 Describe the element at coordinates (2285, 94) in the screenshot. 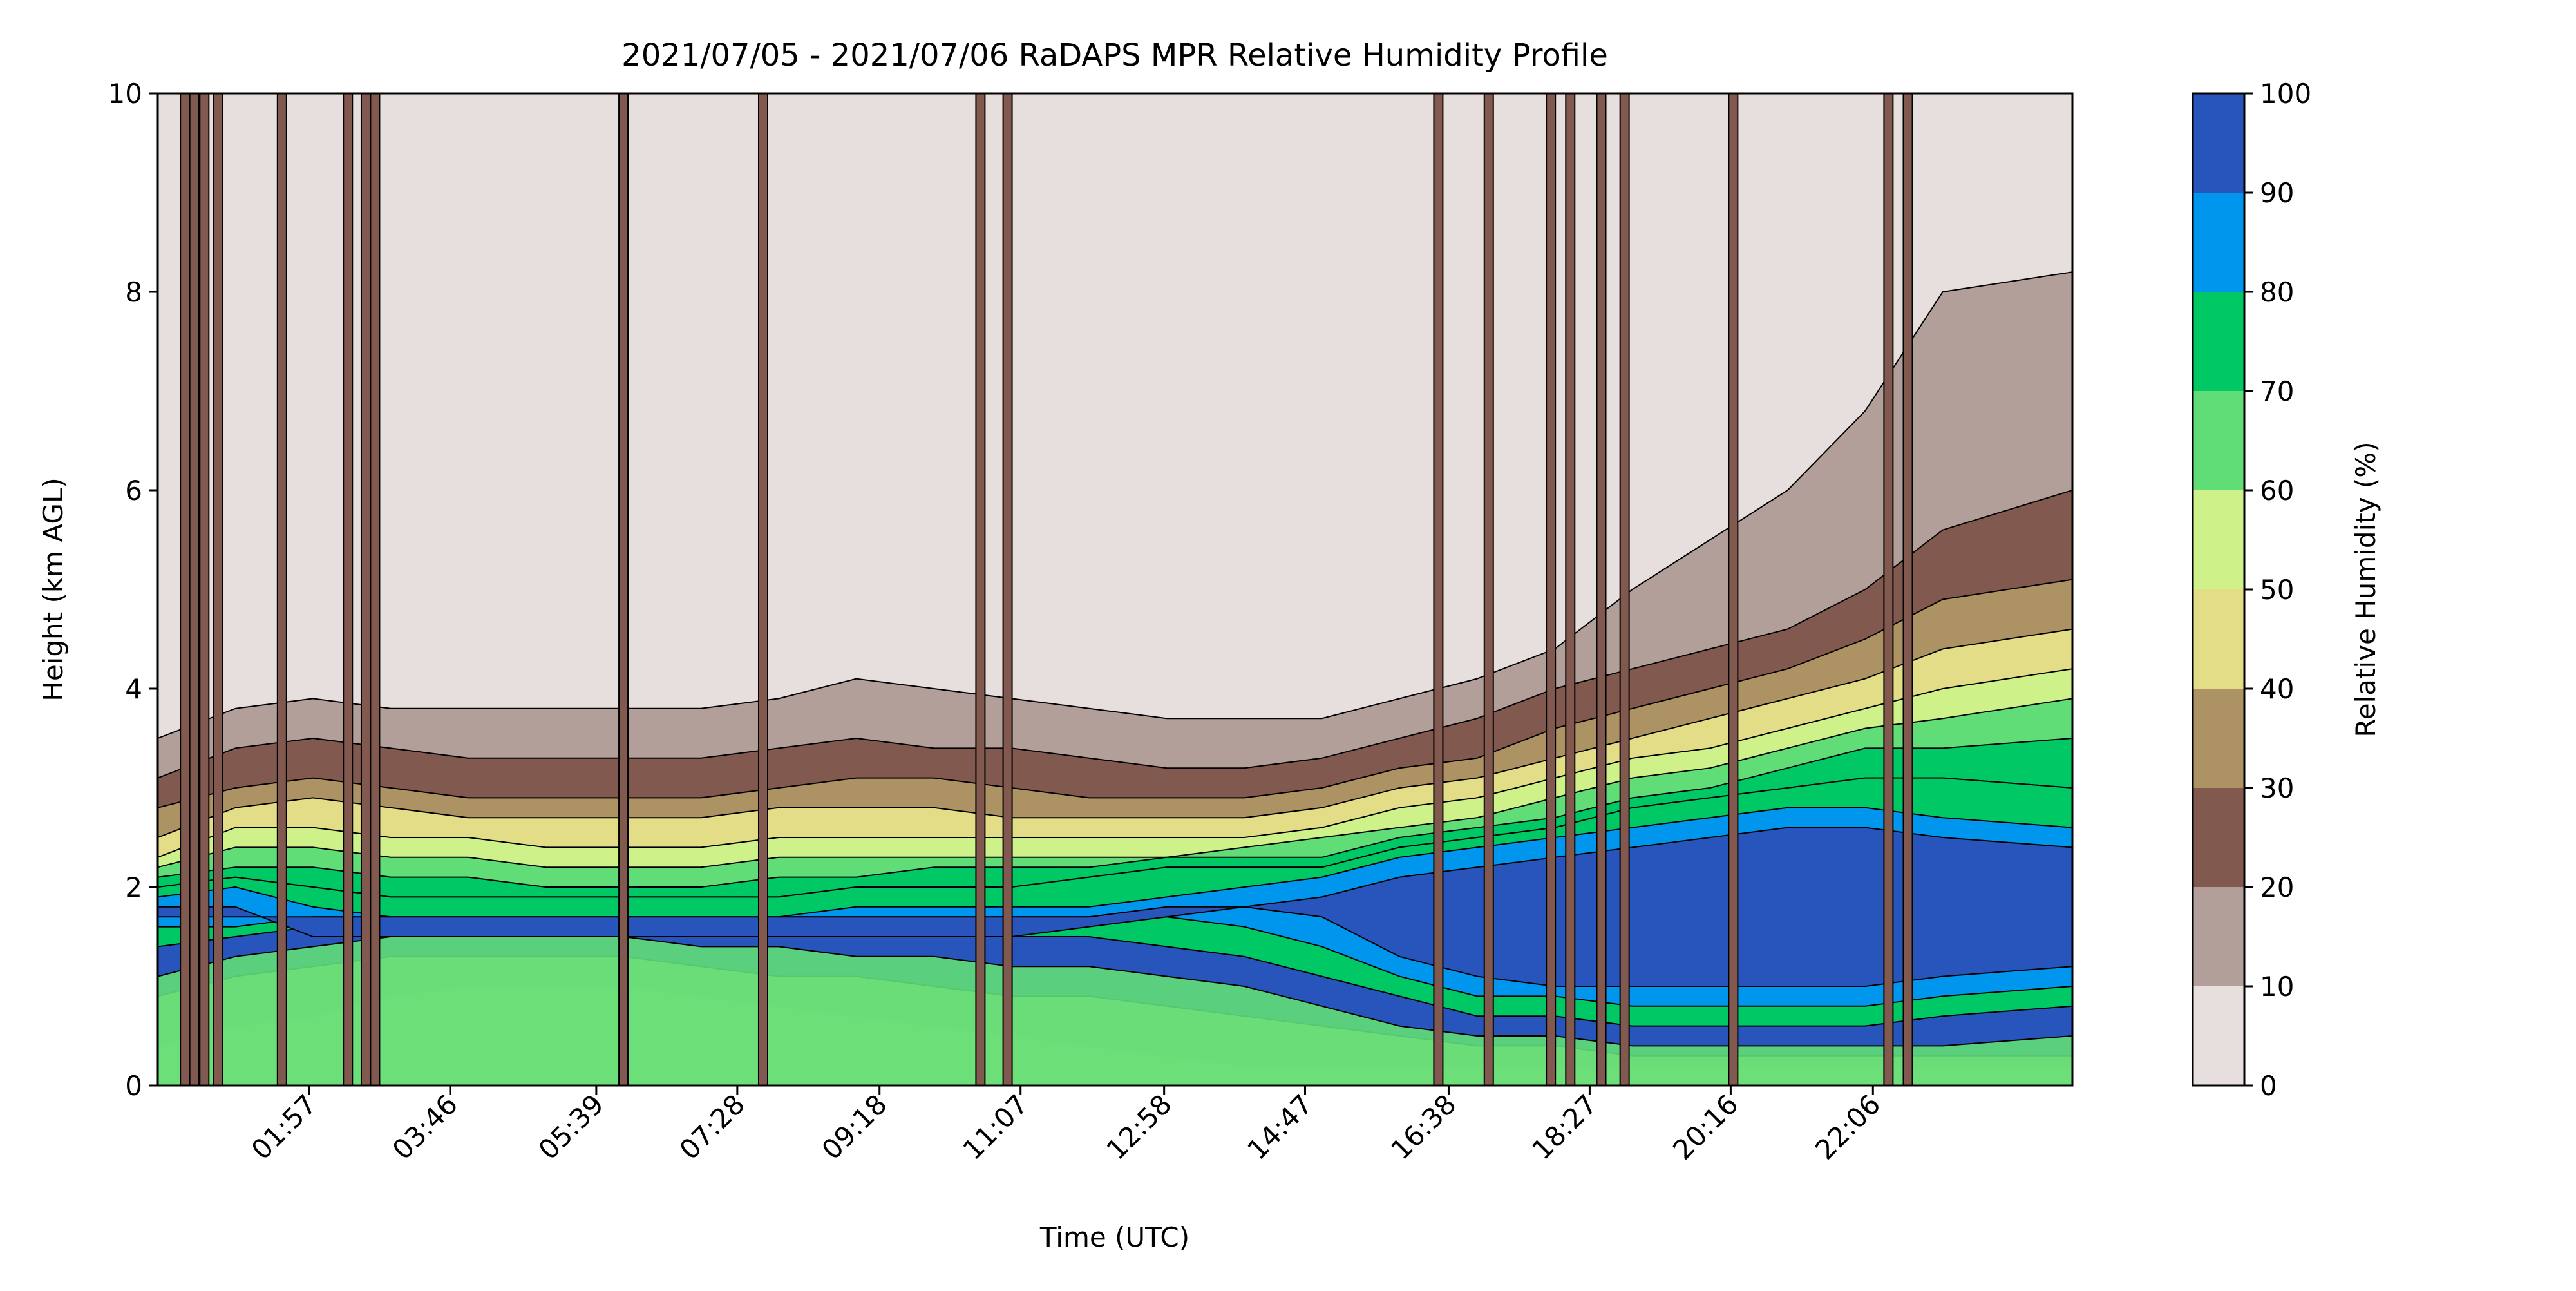

I see `colorbar-tick-label-10: 100` at that location.